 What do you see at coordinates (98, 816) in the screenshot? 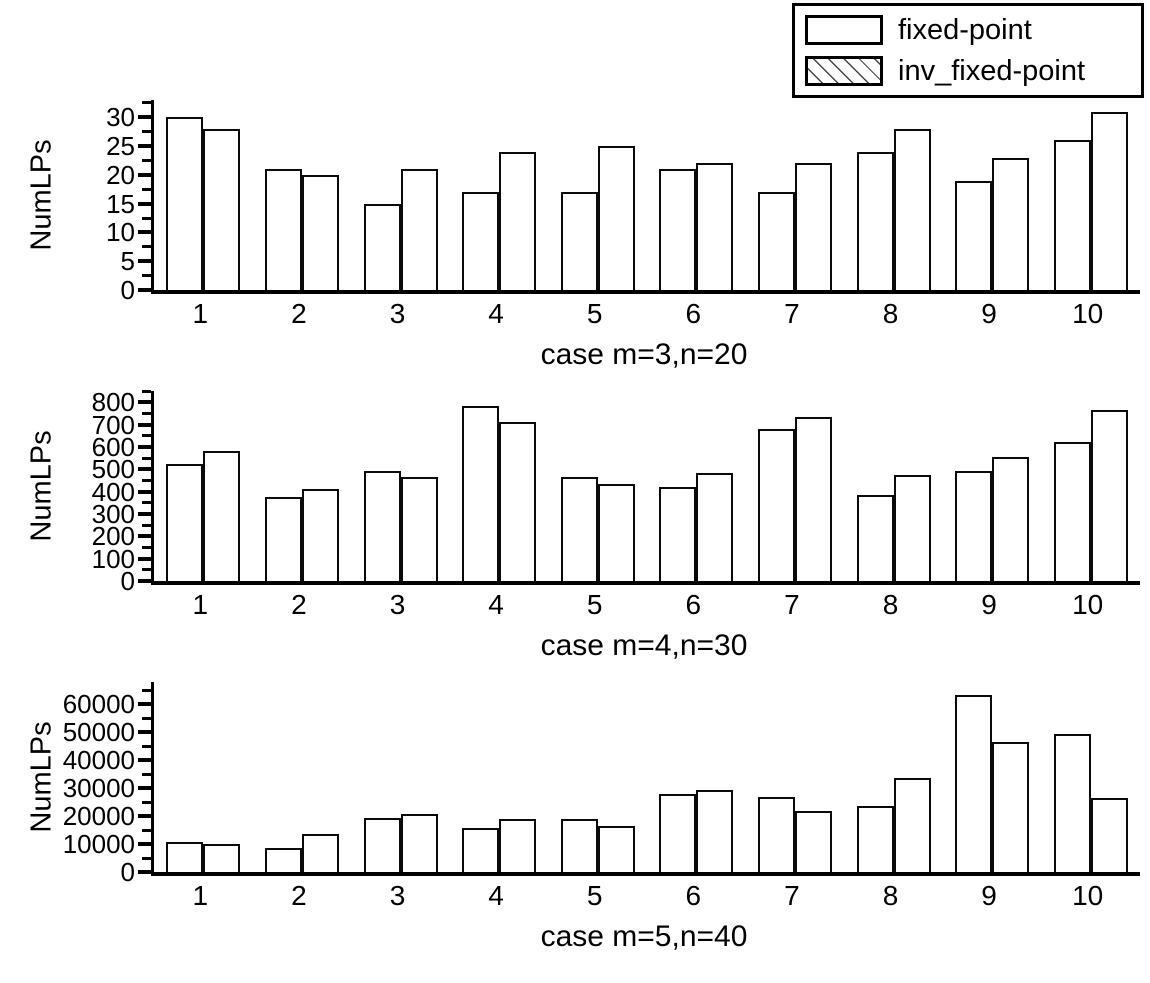
I see `y-tick-label: 20000` at bounding box center [98, 816].